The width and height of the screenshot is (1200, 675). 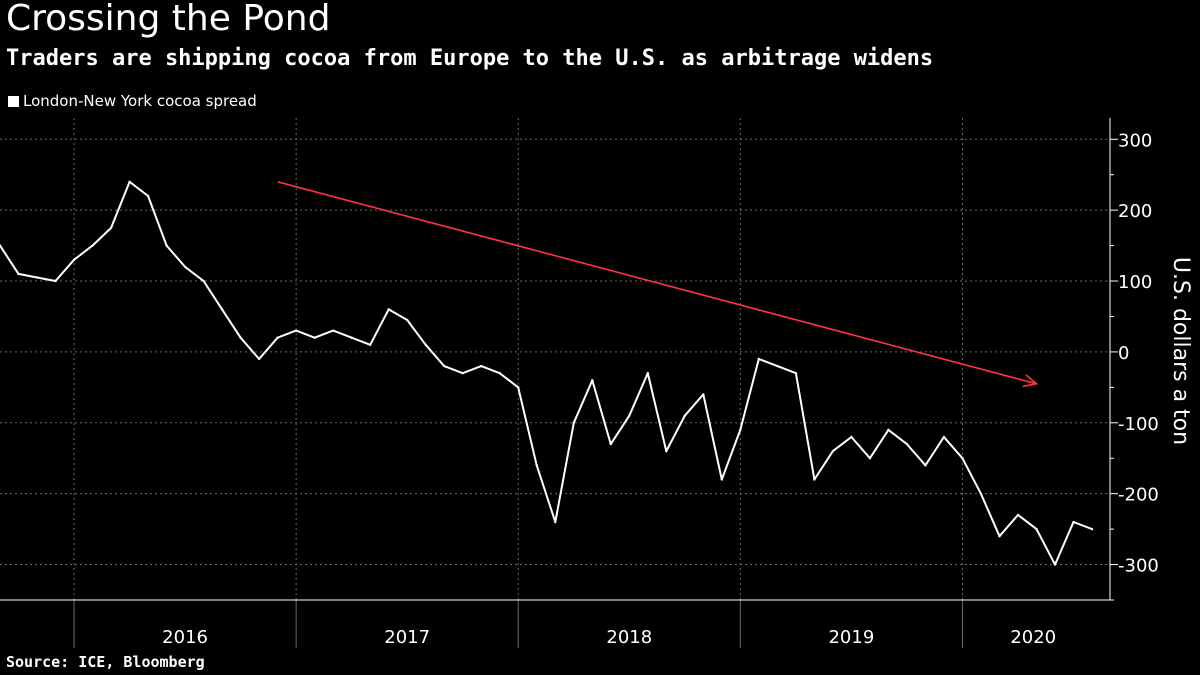 What do you see at coordinates (1138, 424) in the screenshot?
I see `y-tick-label: -100` at bounding box center [1138, 424].